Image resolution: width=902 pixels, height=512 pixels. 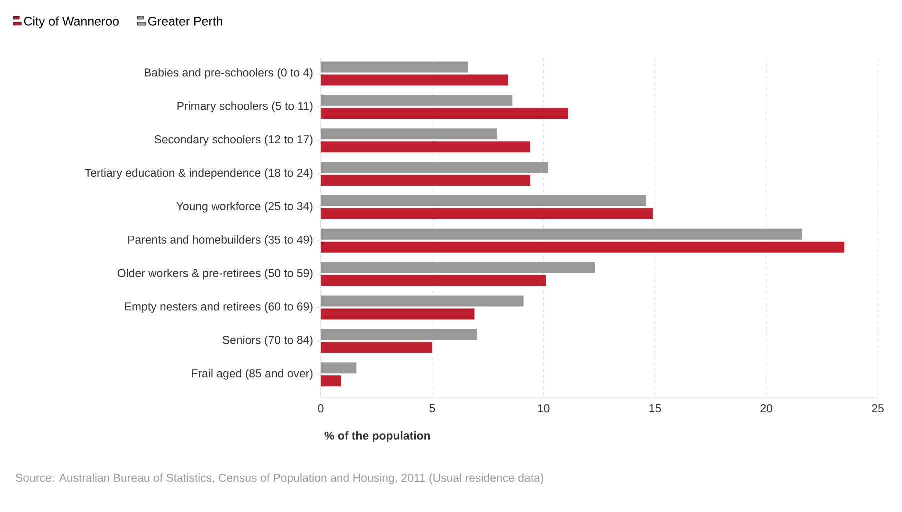 I want to click on y-tick-label: Parents and homebuilders (35 to 49), so click(x=220, y=241).